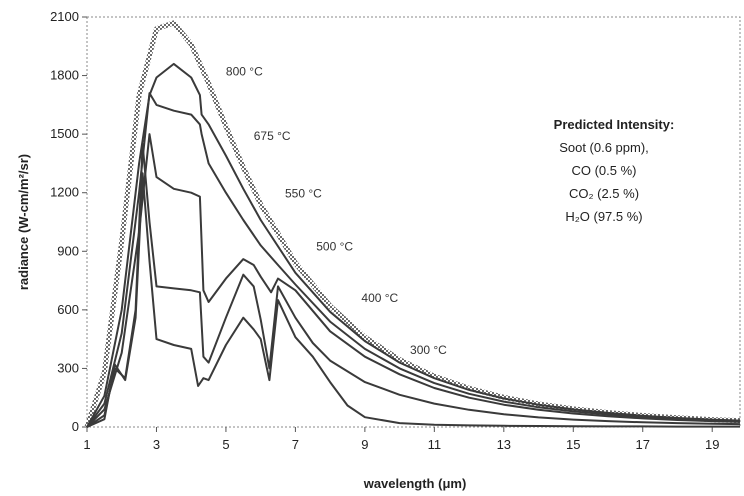 This screenshot has width=744, height=496. I want to click on y-axis-title: radiance (W-cm/m²/sr), so click(23, 222).